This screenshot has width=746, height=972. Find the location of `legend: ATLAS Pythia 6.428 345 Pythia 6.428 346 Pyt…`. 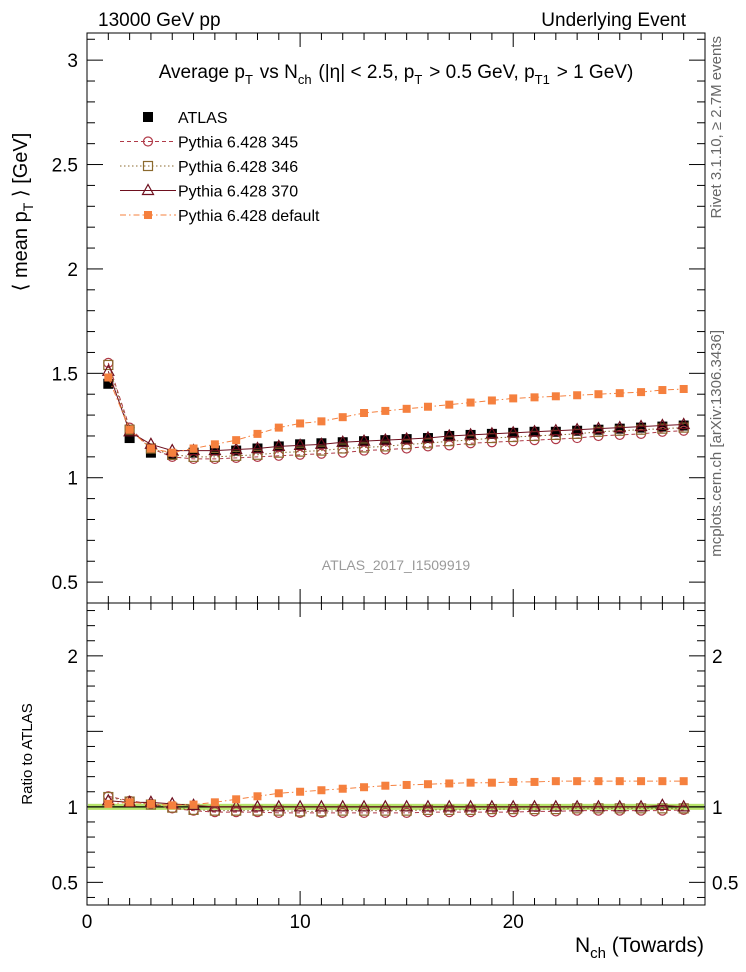

legend: ATLAS Pythia 6.428 345 Pythia 6.428 346 Pyt… is located at coordinates (220, 167).